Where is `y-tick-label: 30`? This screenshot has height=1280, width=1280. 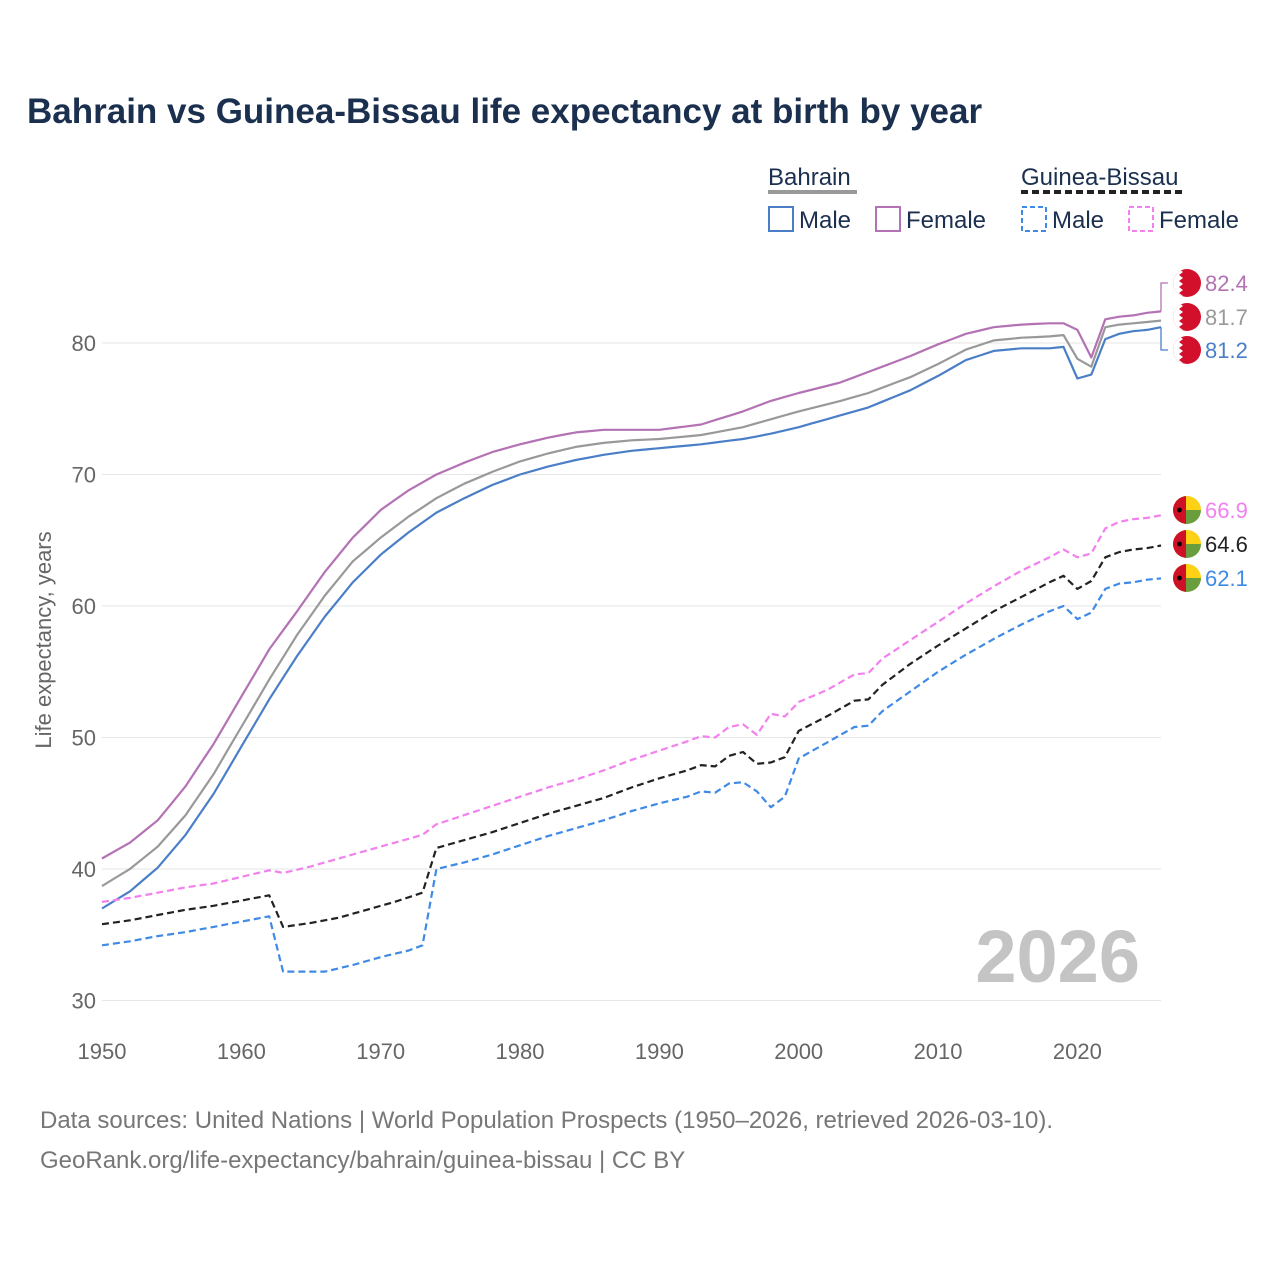 y-tick-label: 30 is located at coordinates (84, 1001).